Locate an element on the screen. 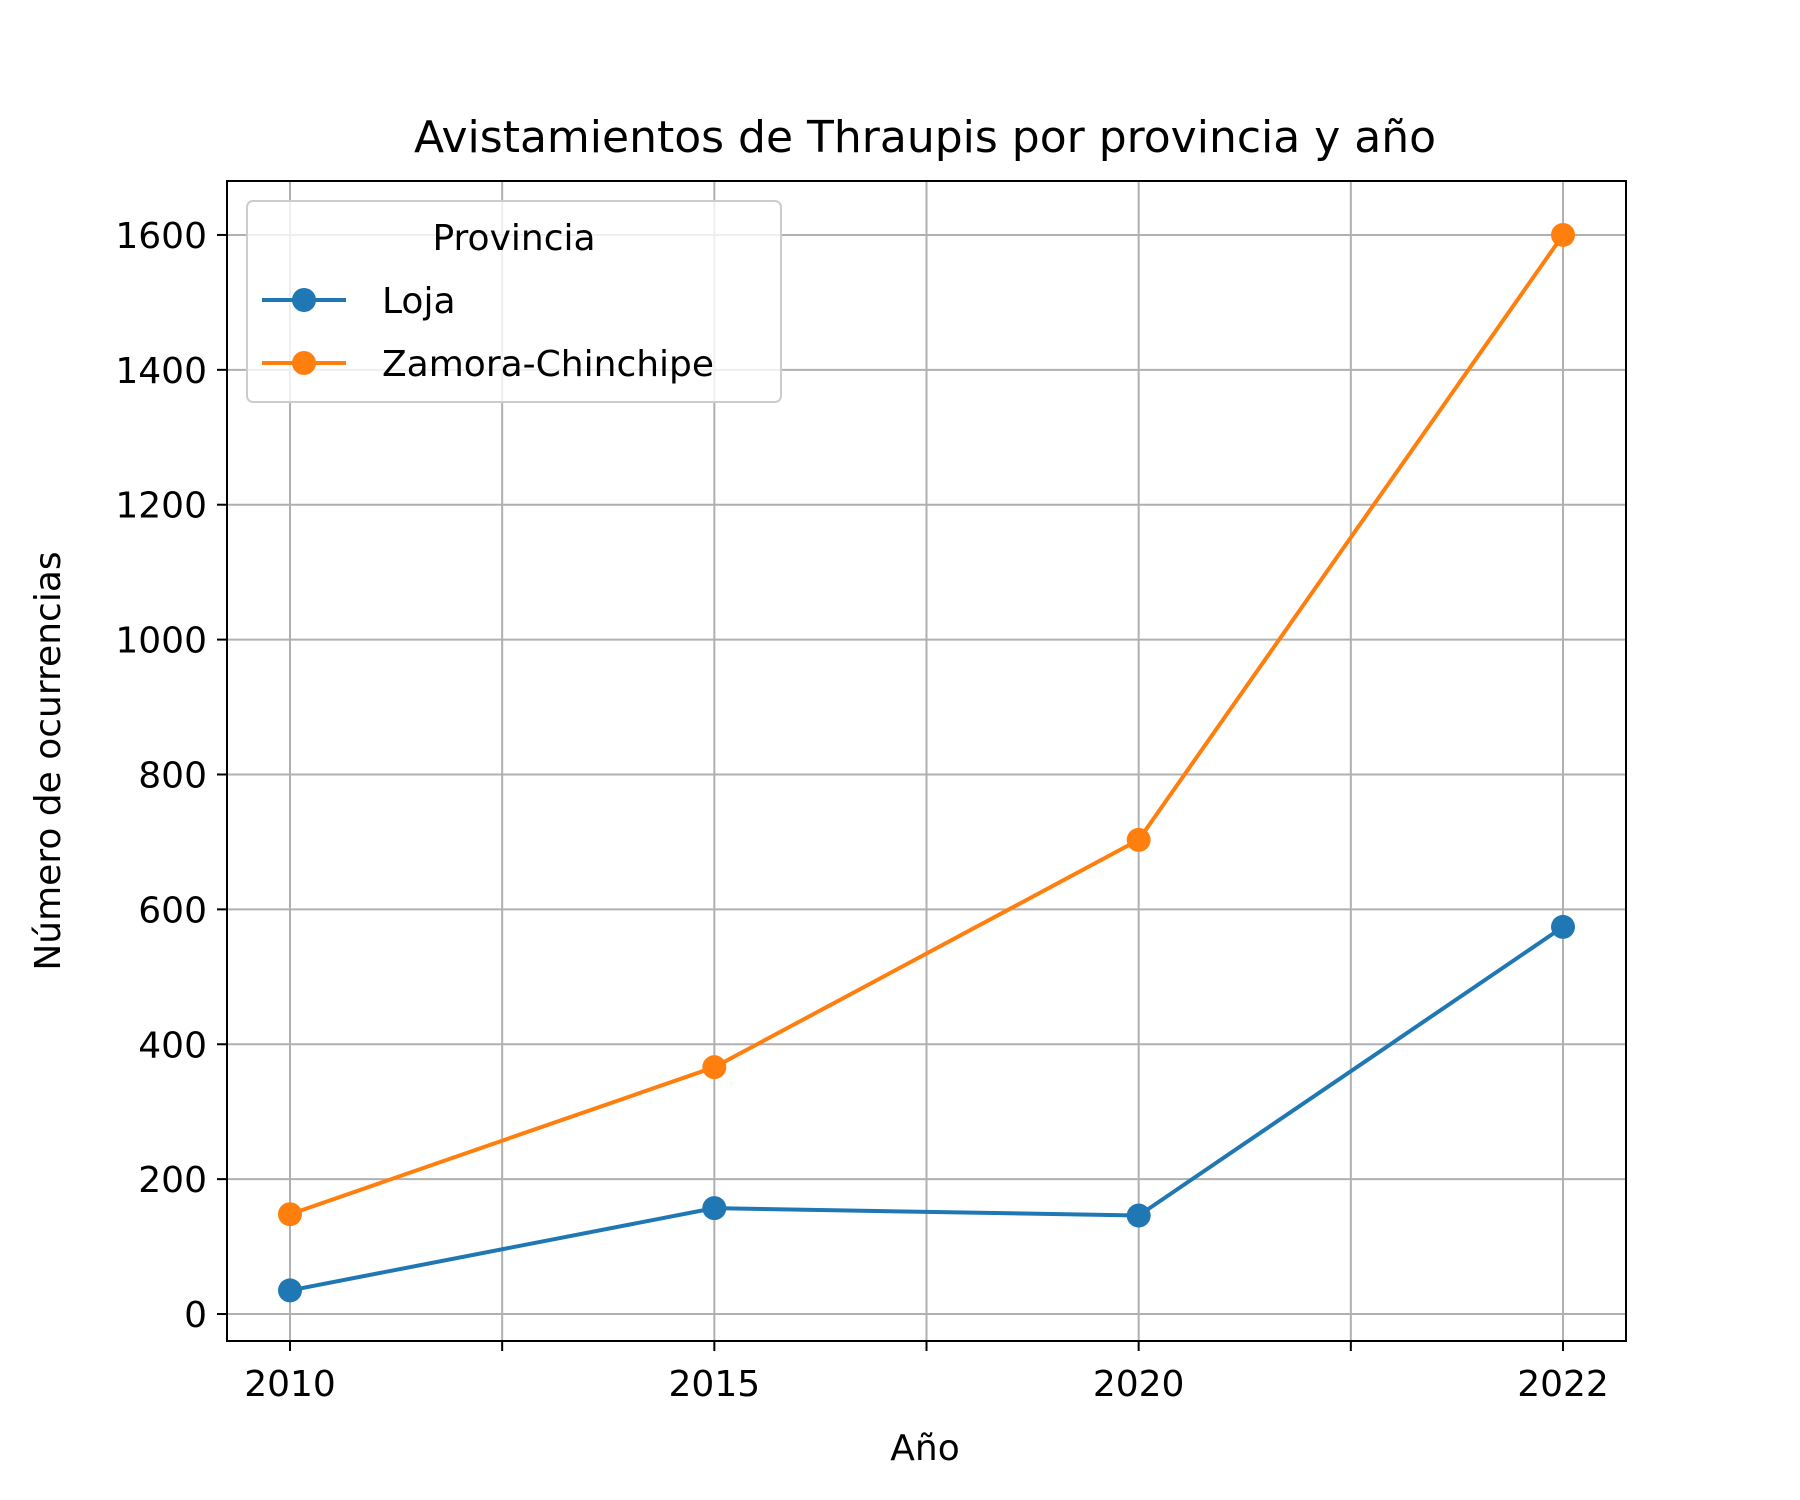 The height and width of the screenshot is (1500, 1800). x-tick-label: 2015 is located at coordinates (715, 1384).